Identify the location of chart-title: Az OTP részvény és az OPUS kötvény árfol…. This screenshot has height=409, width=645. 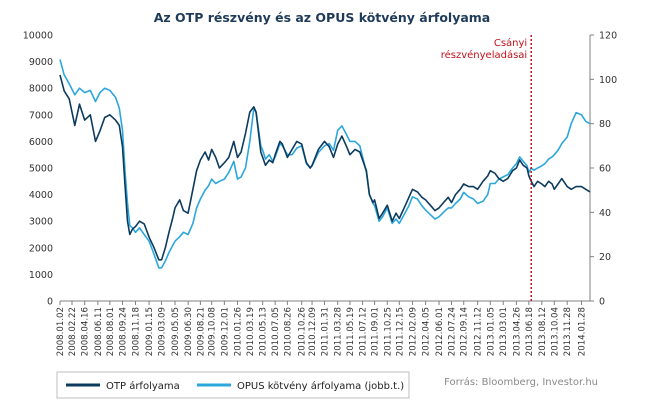
(322, 17).